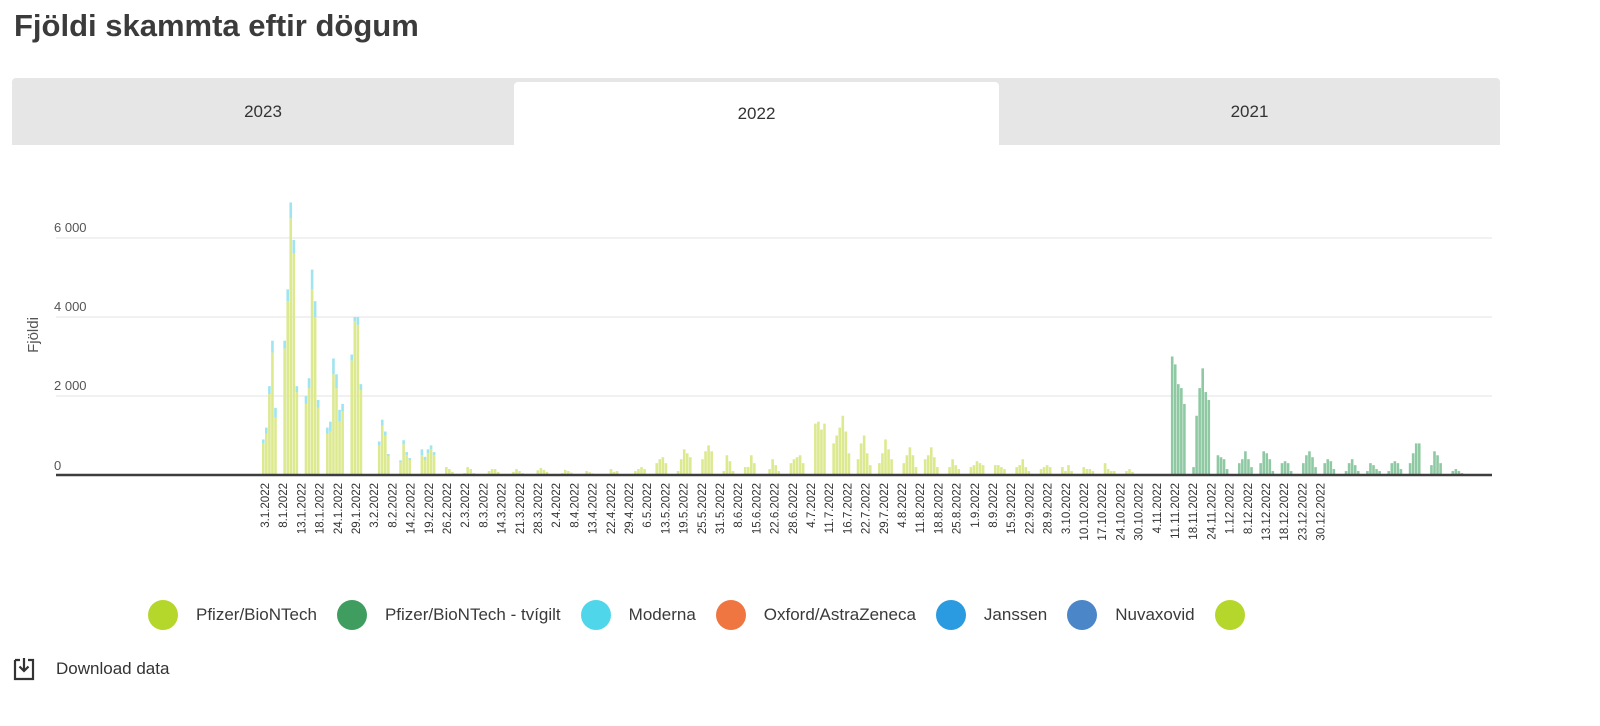 This screenshot has height=726, width=1600. Describe the element at coordinates (232, 615) in the screenshot. I see `legend-item-pfizer: Pfizer/BioNTech` at that location.